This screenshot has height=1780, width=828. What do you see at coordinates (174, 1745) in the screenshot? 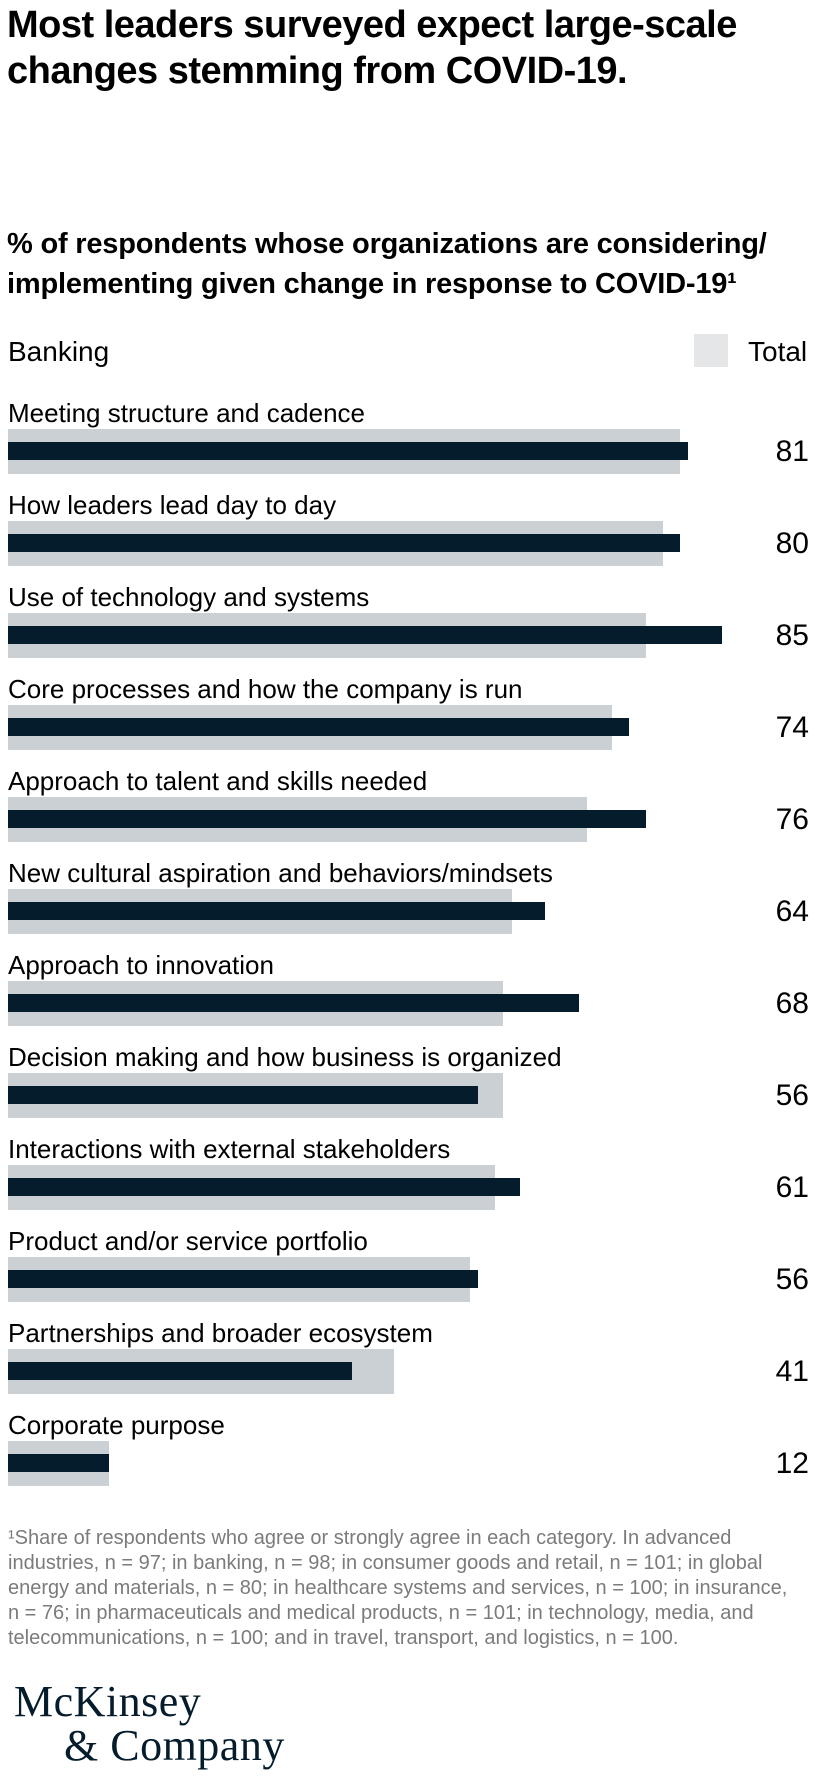
I see `logo-line-2: & Company` at bounding box center [174, 1745].